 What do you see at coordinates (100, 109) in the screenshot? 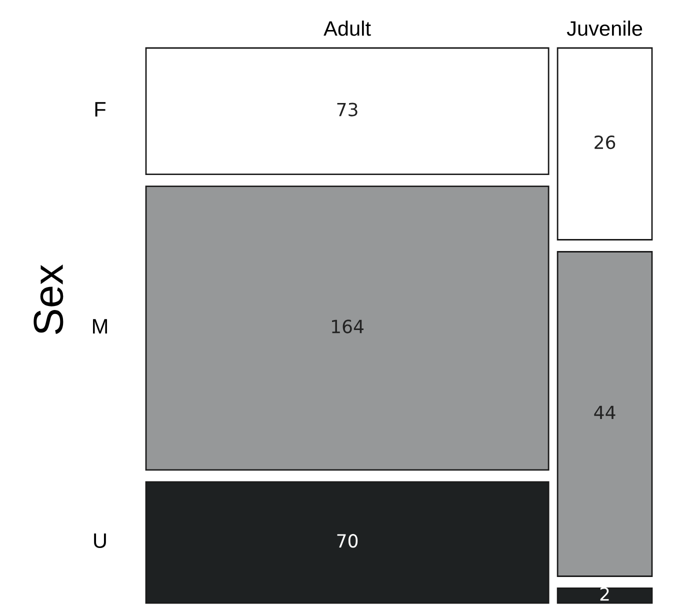
I see `series-label: F` at bounding box center [100, 109].